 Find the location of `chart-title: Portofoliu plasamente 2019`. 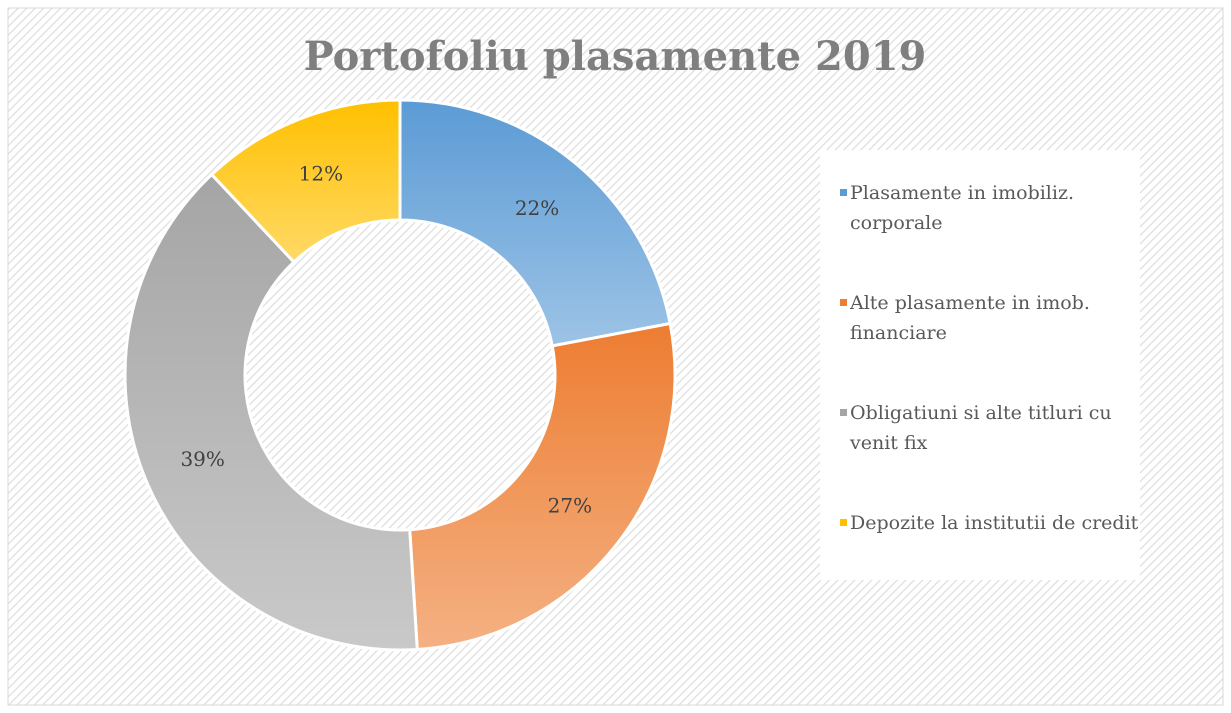

chart-title: Portofoliu plasamente 2019 is located at coordinates (615, 56).